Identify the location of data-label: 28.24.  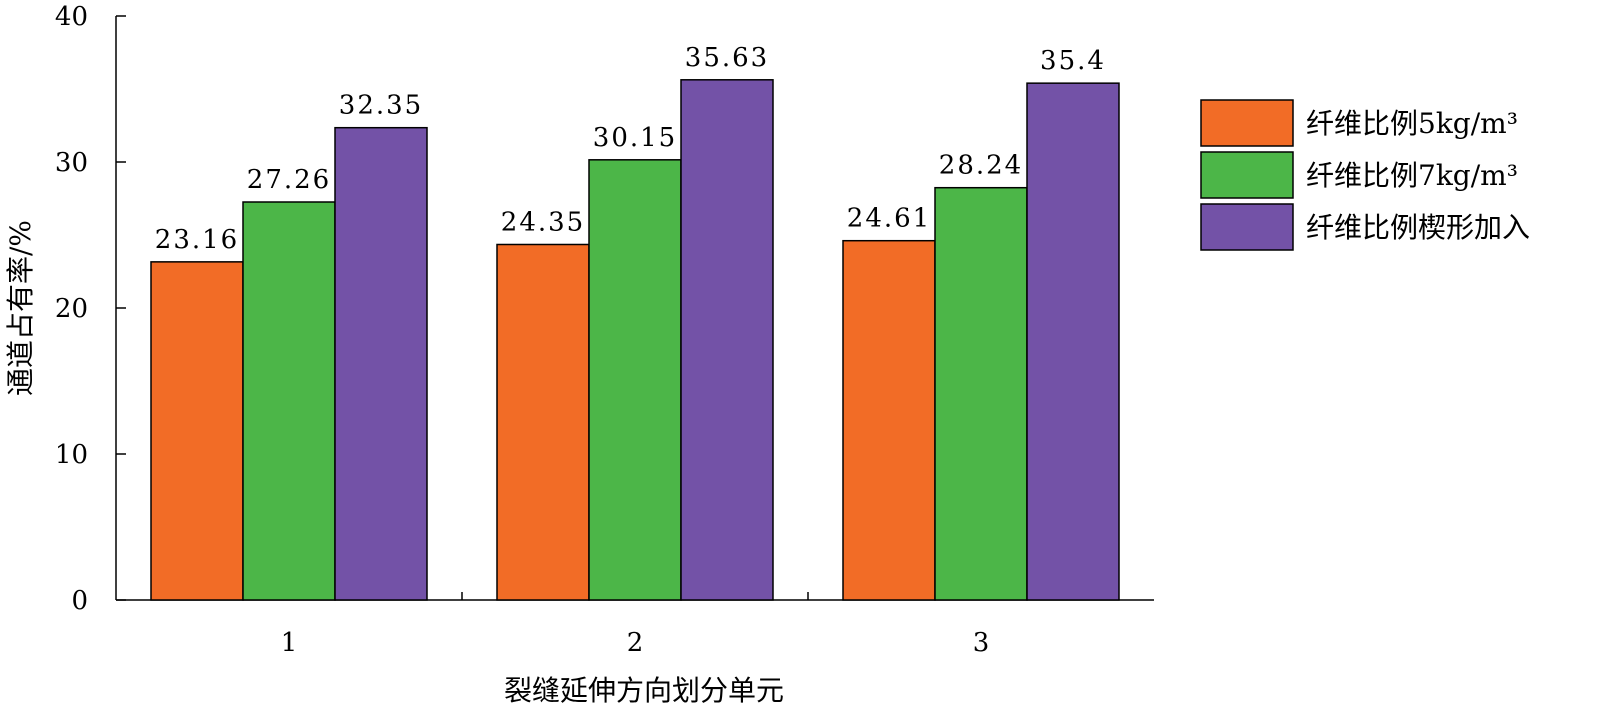
(981, 166).